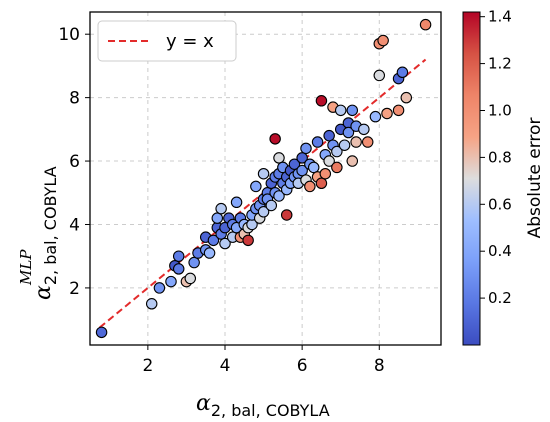  I want to click on colorbar-tick-label: 1.4, so click(500, 17).